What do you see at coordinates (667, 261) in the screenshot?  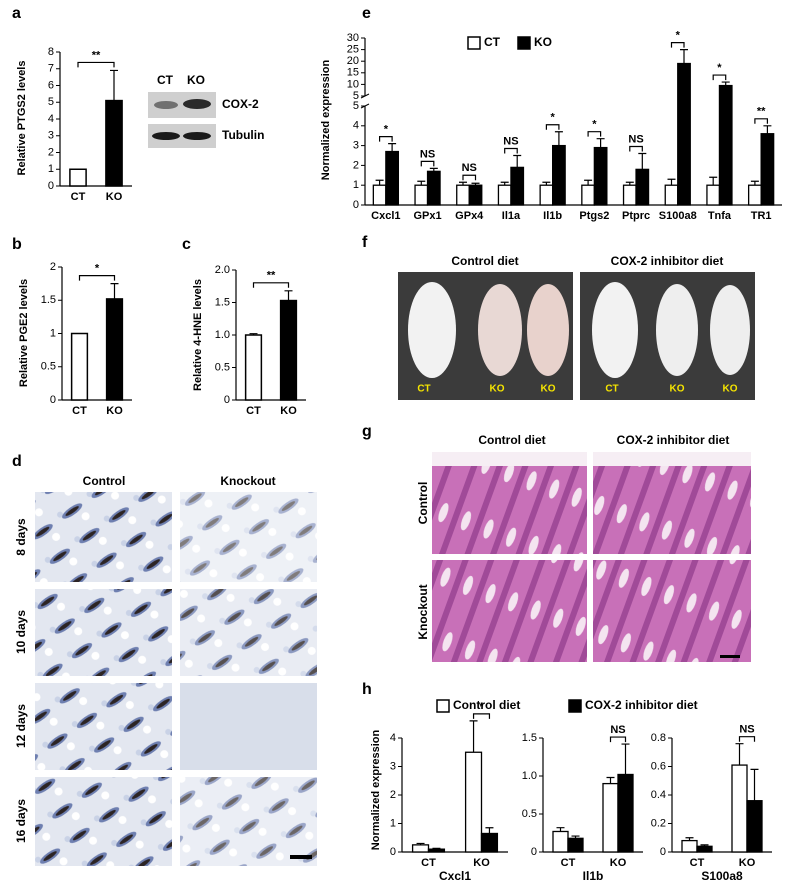 I see `group-header: COX-2 inhibitor diet` at bounding box center [667, 261].